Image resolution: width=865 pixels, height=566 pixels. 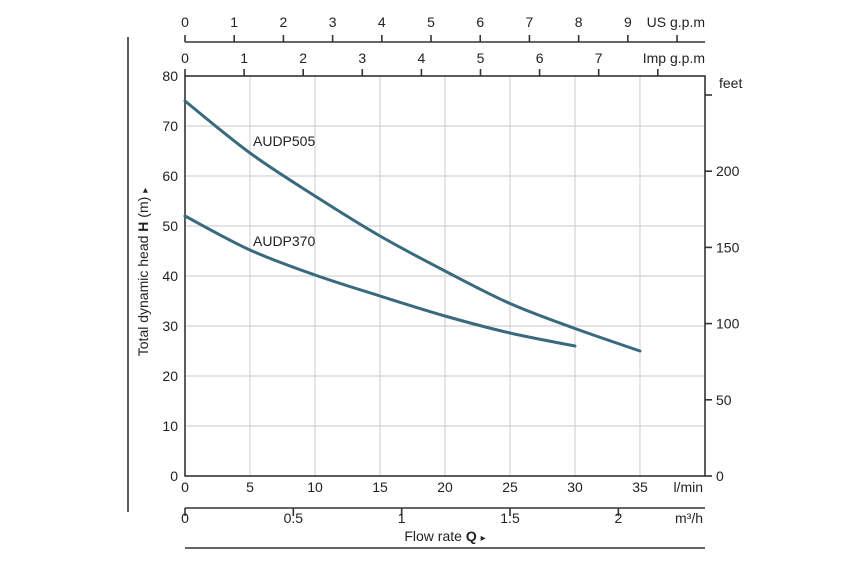 I want to click on us-gpm-tick-label: 0, so click(x=185, y=22).